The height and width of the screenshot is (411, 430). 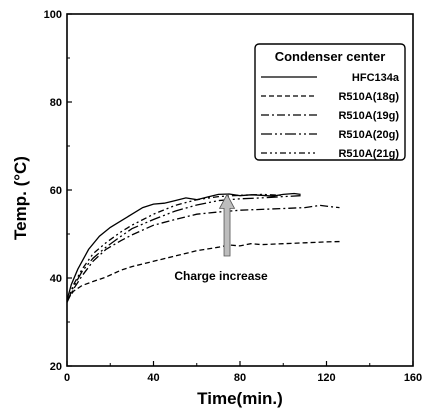 I want to click on legend-box, so click(x=330, y=102).